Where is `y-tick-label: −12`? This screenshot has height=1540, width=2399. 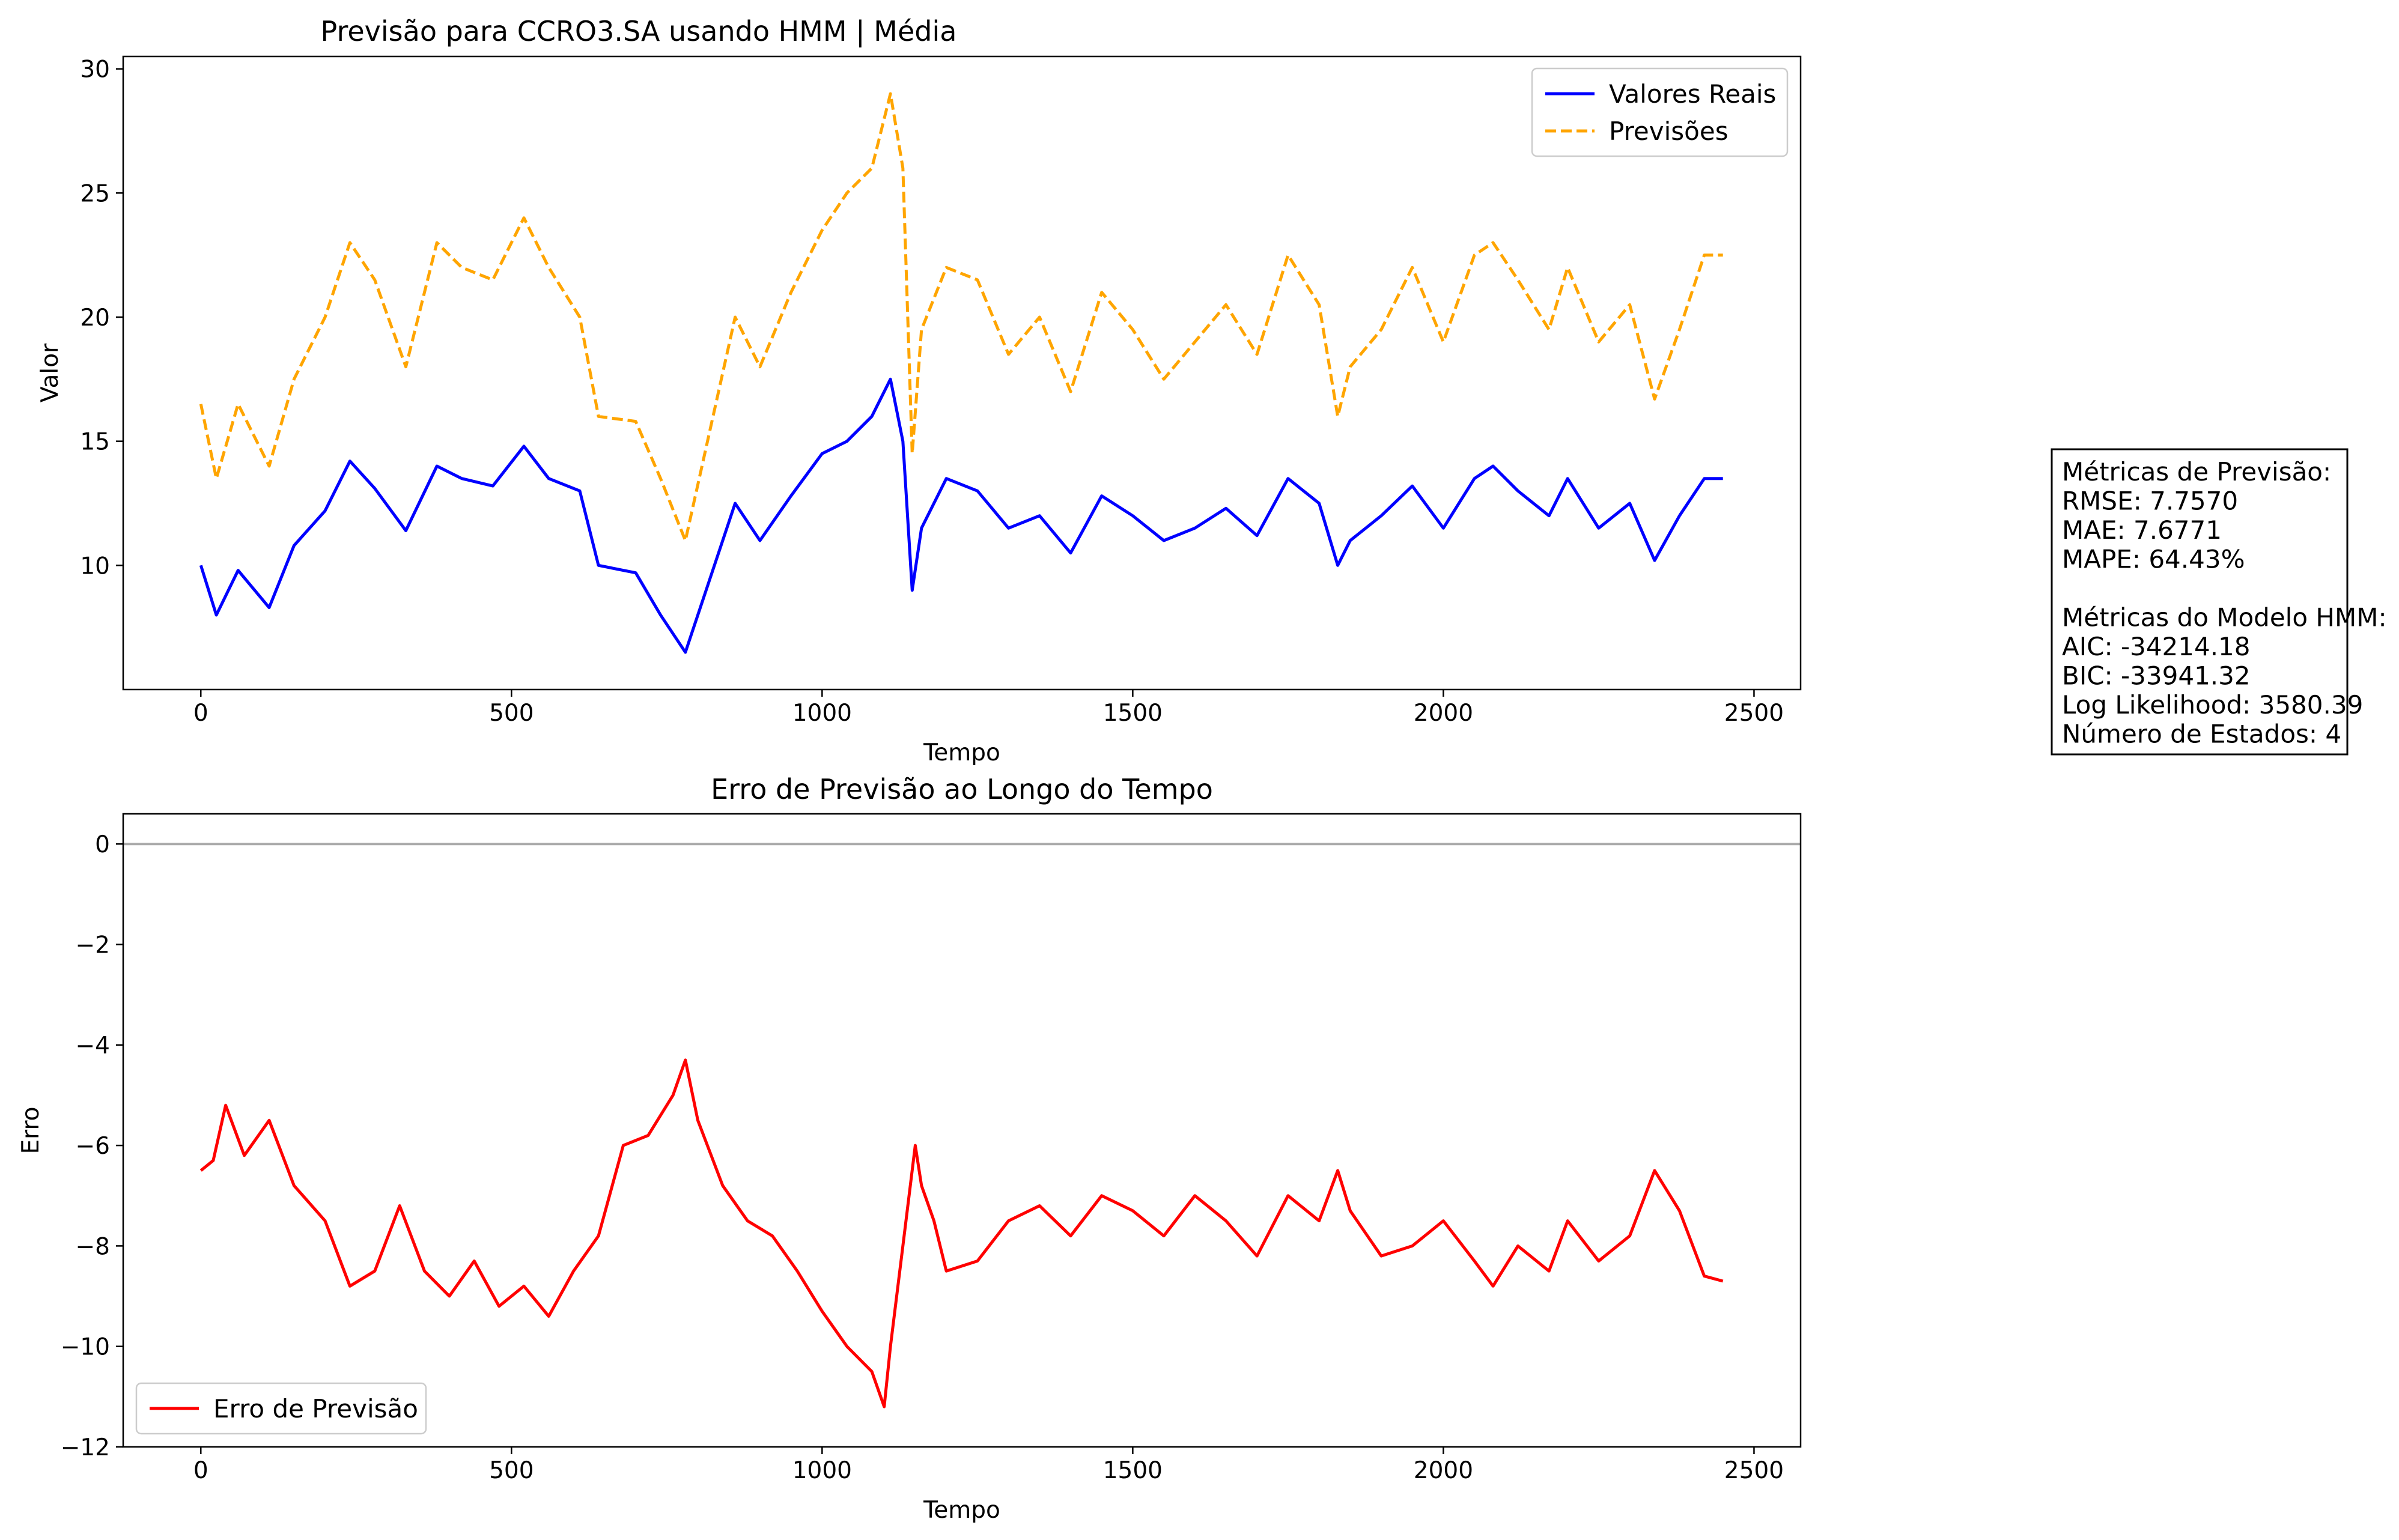 y-tick-label: −12 is located at coordinates (85, 1447).